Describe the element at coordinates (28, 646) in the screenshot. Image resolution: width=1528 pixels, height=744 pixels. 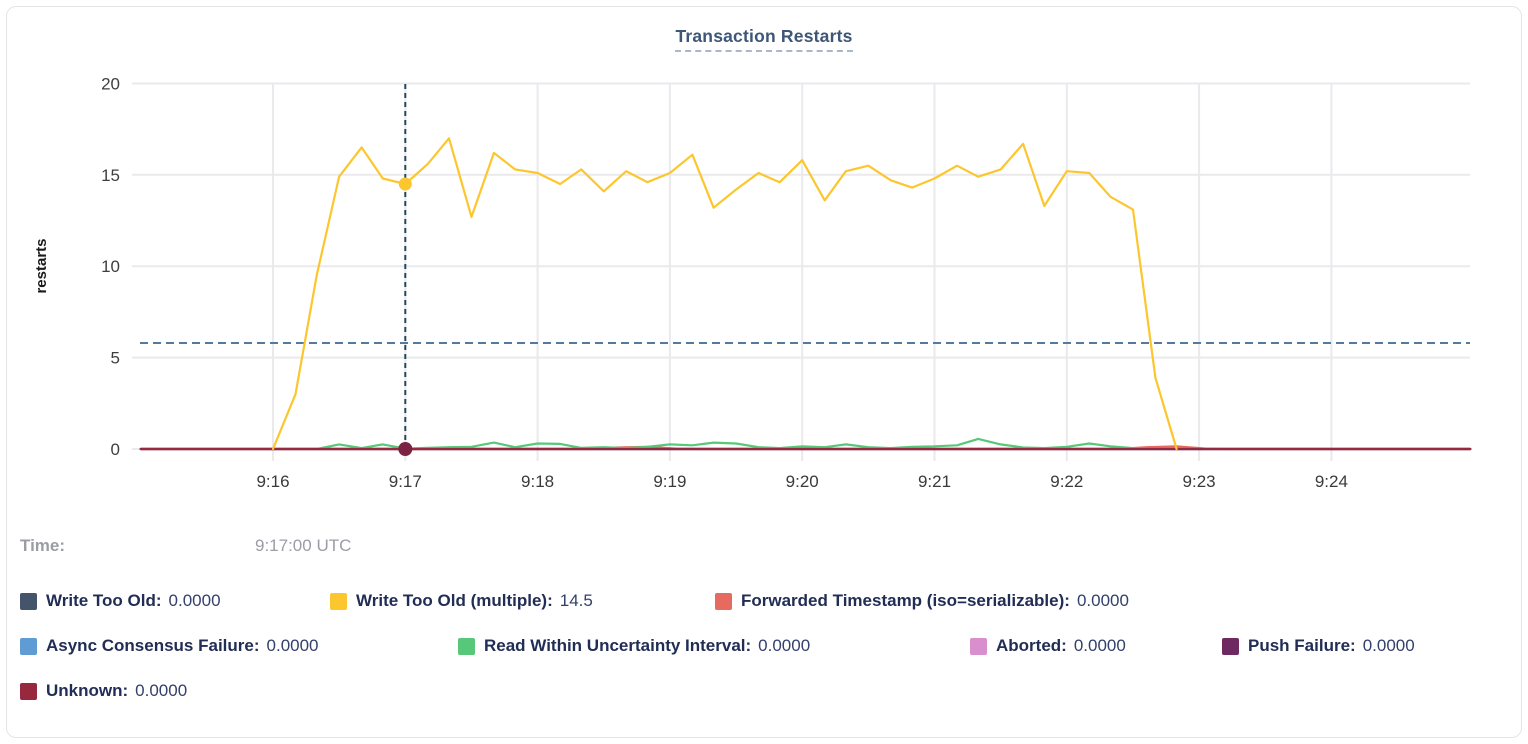
I see `legend-swatch-async-consensus-failure` at that location.